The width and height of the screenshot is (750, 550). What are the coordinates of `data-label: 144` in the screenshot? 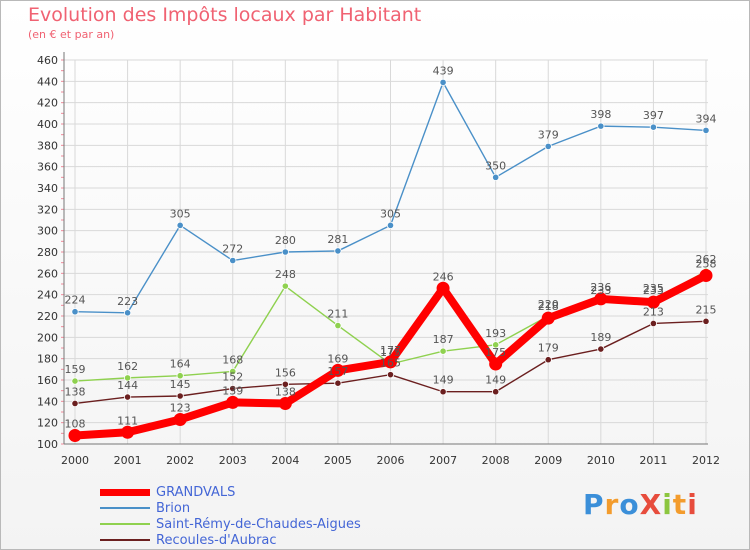 It's located at (127, 385).